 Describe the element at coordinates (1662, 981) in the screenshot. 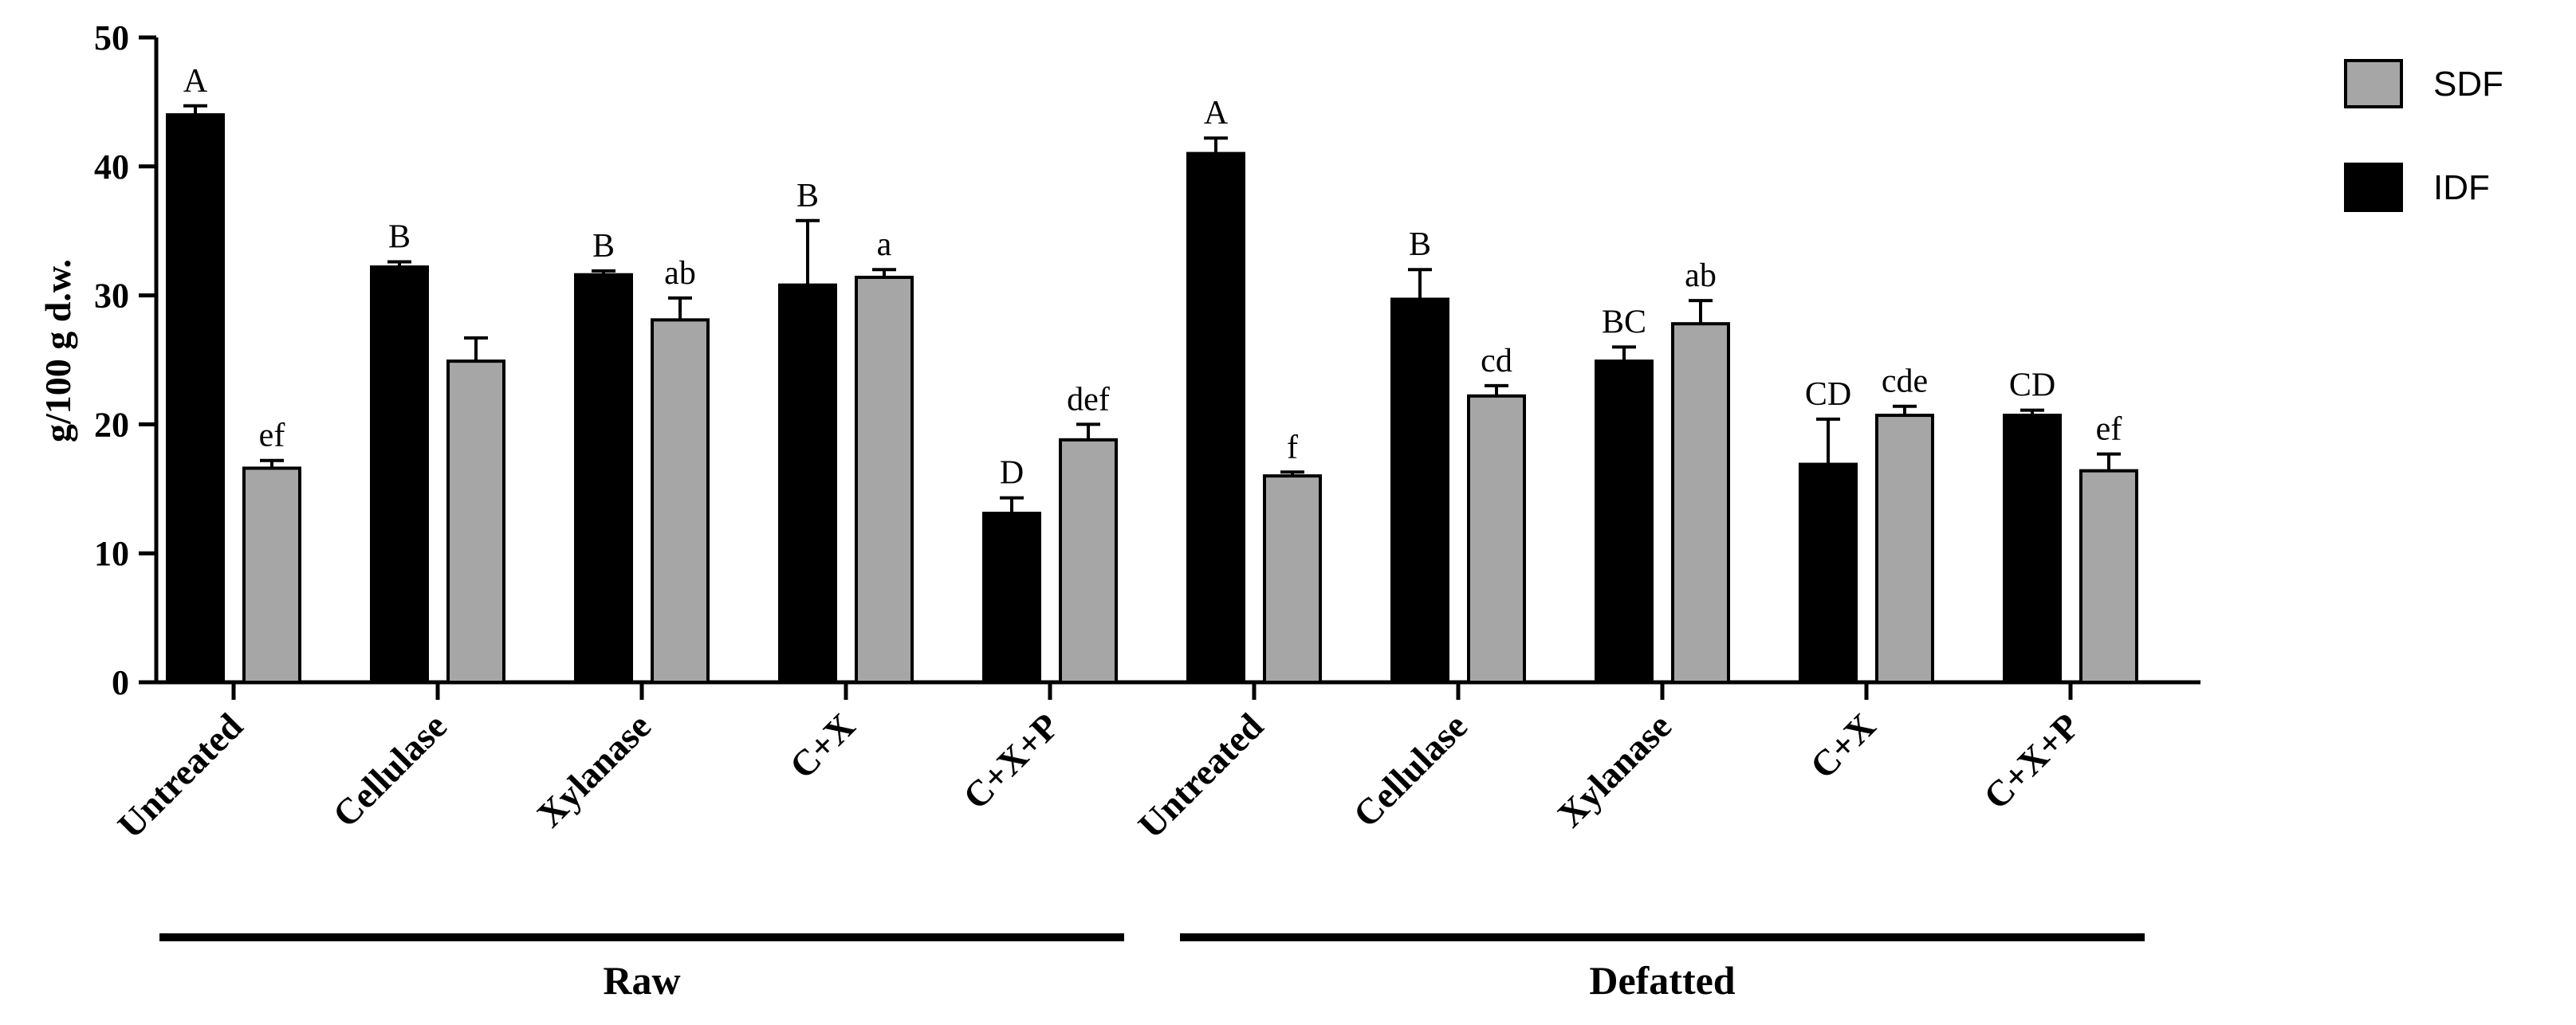

I see `group-label: Defatted` at that location.